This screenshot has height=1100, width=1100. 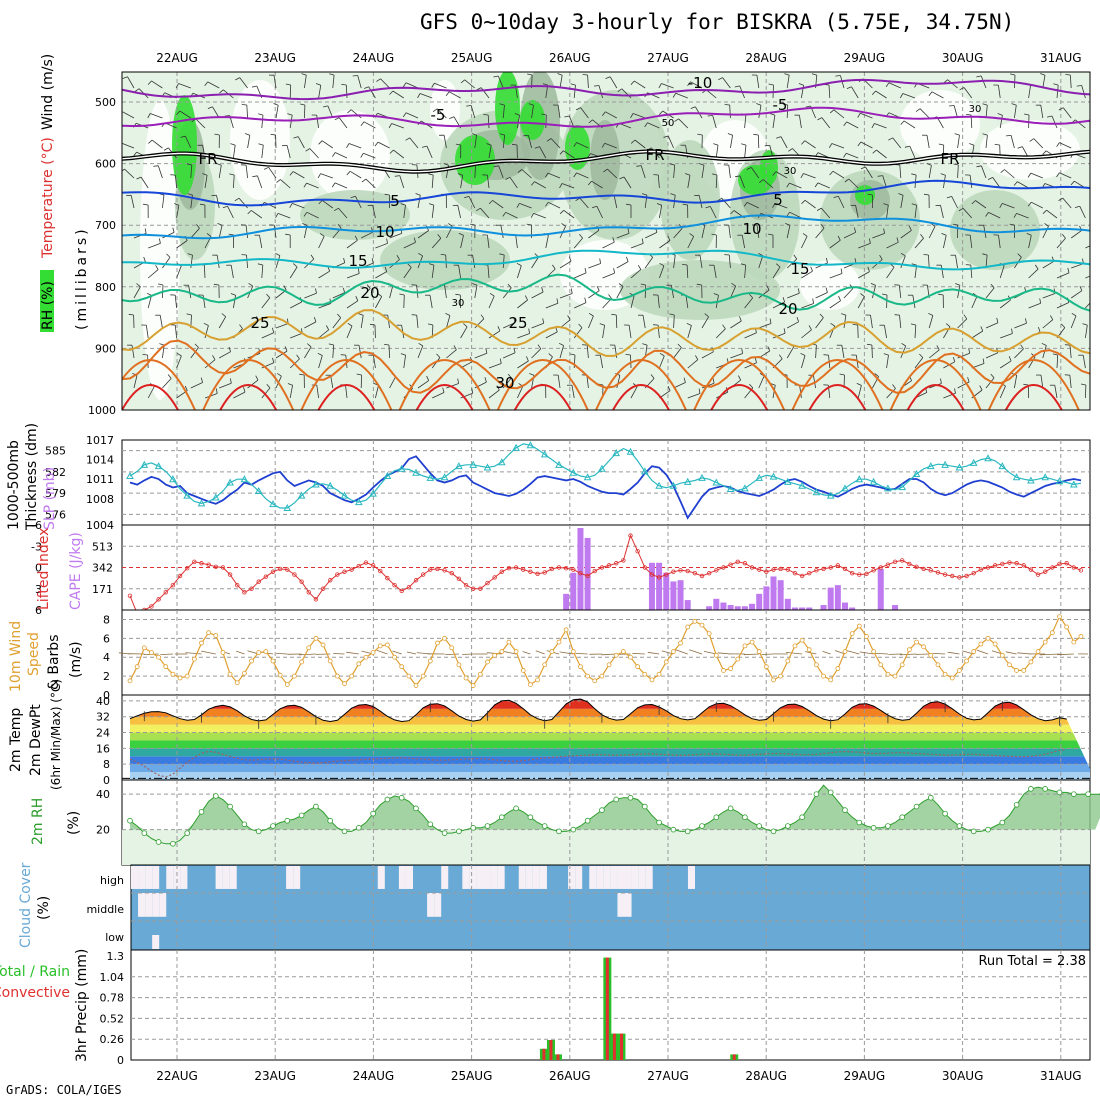 What do you see at coordinates (700, 83) in the screenshot?
I see `isotherm-label: -10` at bounding box center [700, 83].